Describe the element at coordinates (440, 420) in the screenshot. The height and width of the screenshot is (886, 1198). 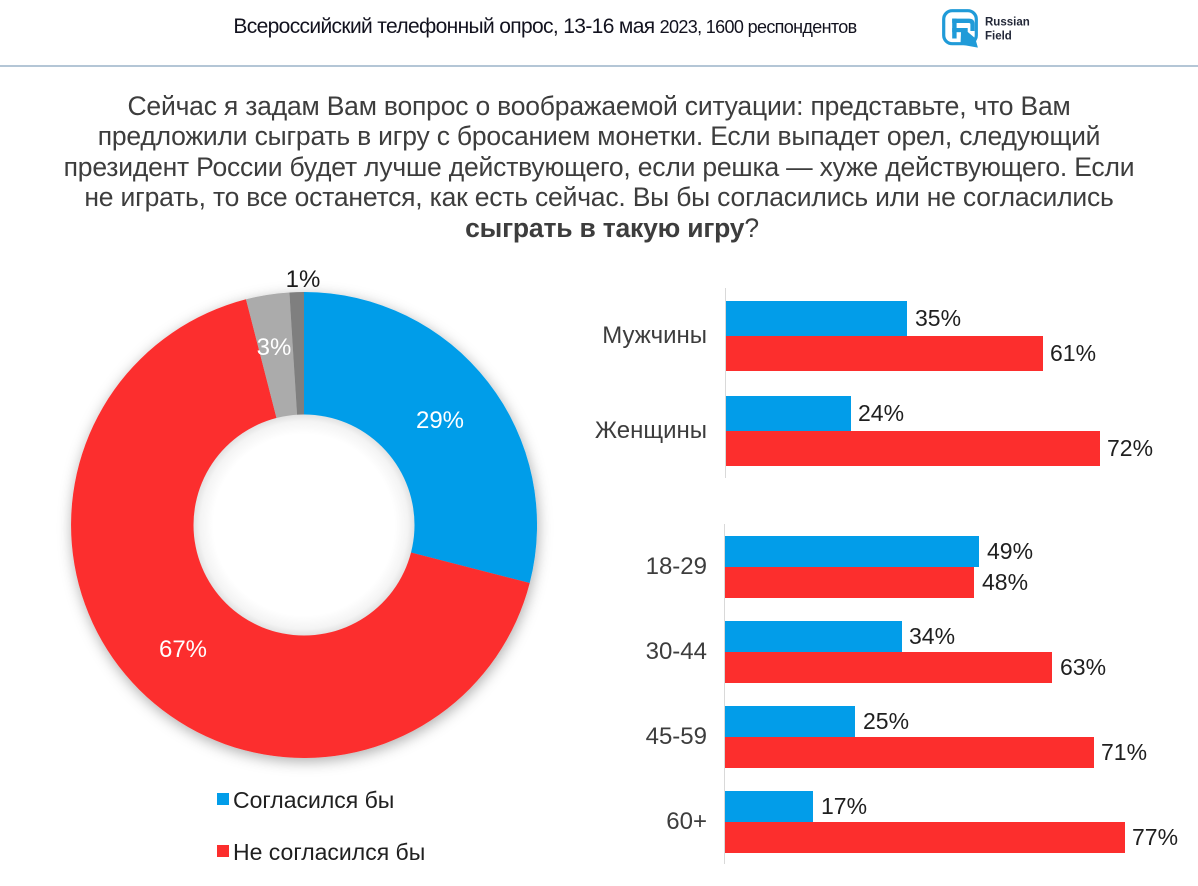
I see `svg-text: 29%` at that location.